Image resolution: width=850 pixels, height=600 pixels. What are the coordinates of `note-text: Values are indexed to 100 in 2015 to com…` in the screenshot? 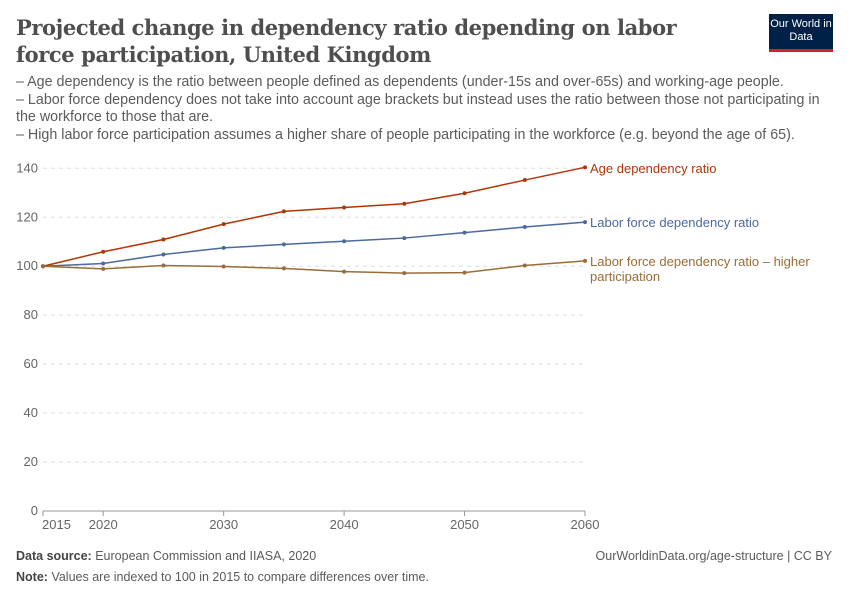 It's located at (240, 577).